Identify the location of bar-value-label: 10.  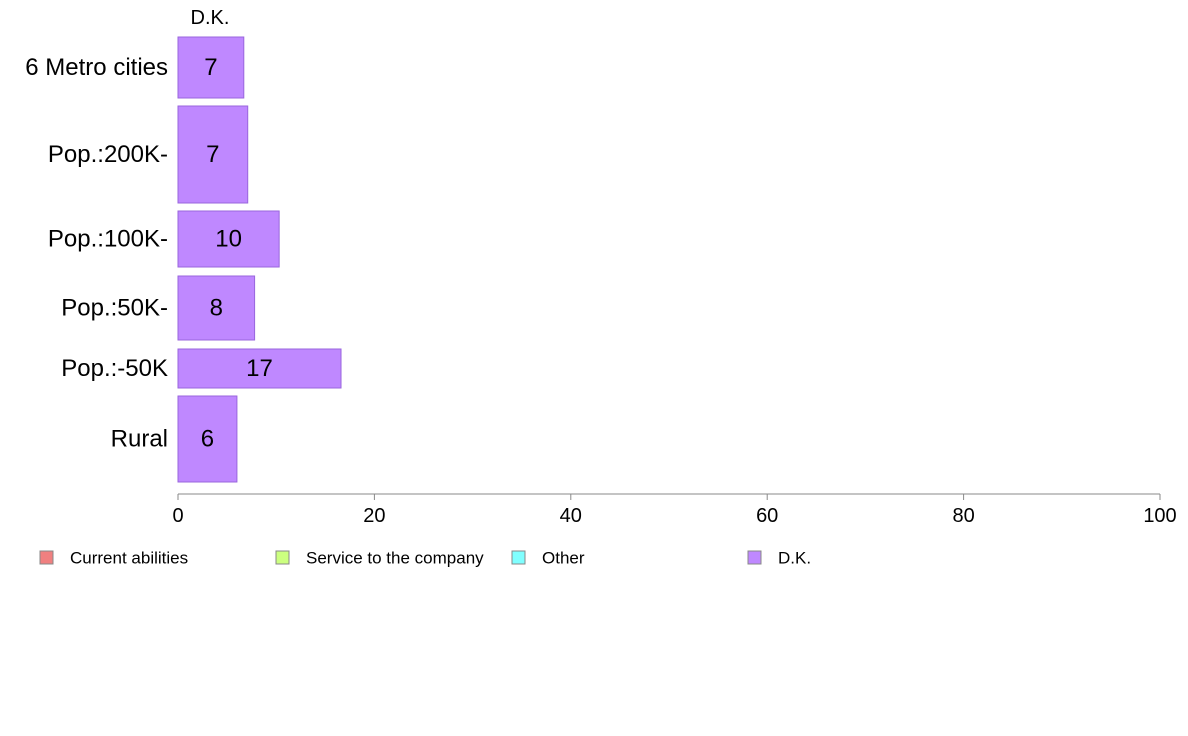
(228, 239).